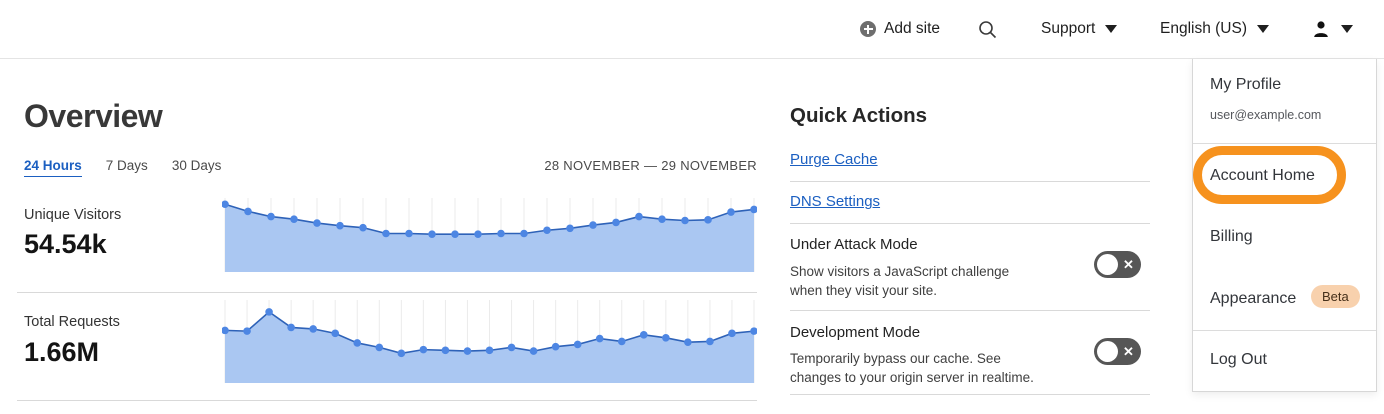  Describe the element at coordinates (126, 165) in the screenshot. I see `tab-7-days: 7 Days` at that location.